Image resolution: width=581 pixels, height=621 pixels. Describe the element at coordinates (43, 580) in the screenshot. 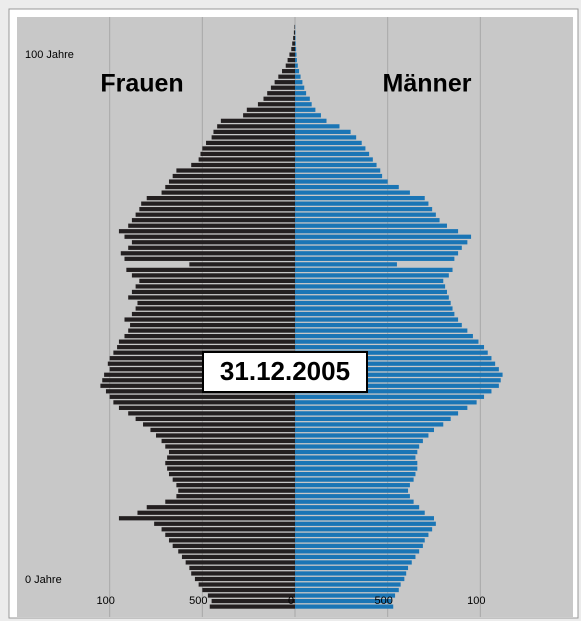

I see `y-tick-label: 0 Jahre` at that location.